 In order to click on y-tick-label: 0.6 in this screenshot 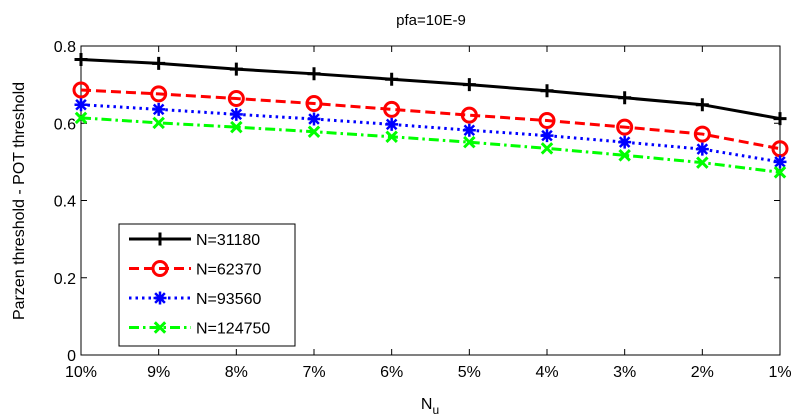, I will do `click(65, 124)`.